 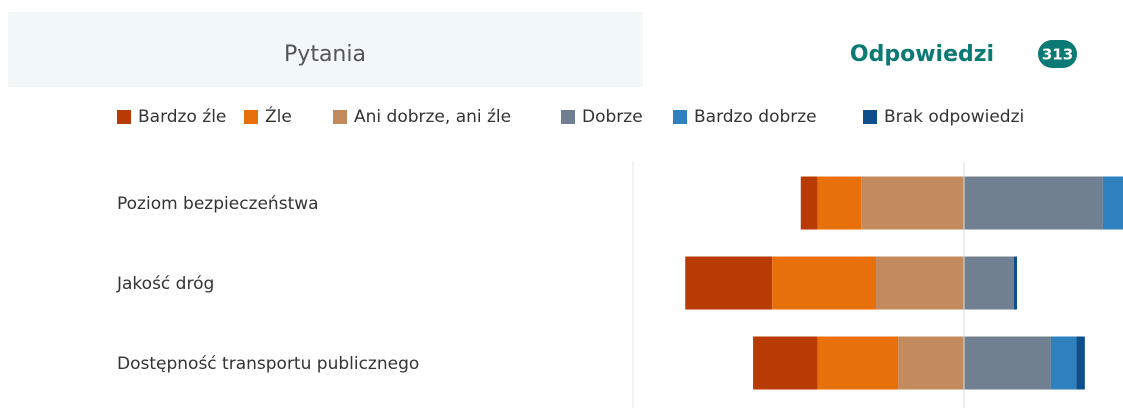 What do you see at coordinates (922, 54) in the screenshot?
I see `responses-tab: Odpowiedzi` at bounding box center [922, 54].